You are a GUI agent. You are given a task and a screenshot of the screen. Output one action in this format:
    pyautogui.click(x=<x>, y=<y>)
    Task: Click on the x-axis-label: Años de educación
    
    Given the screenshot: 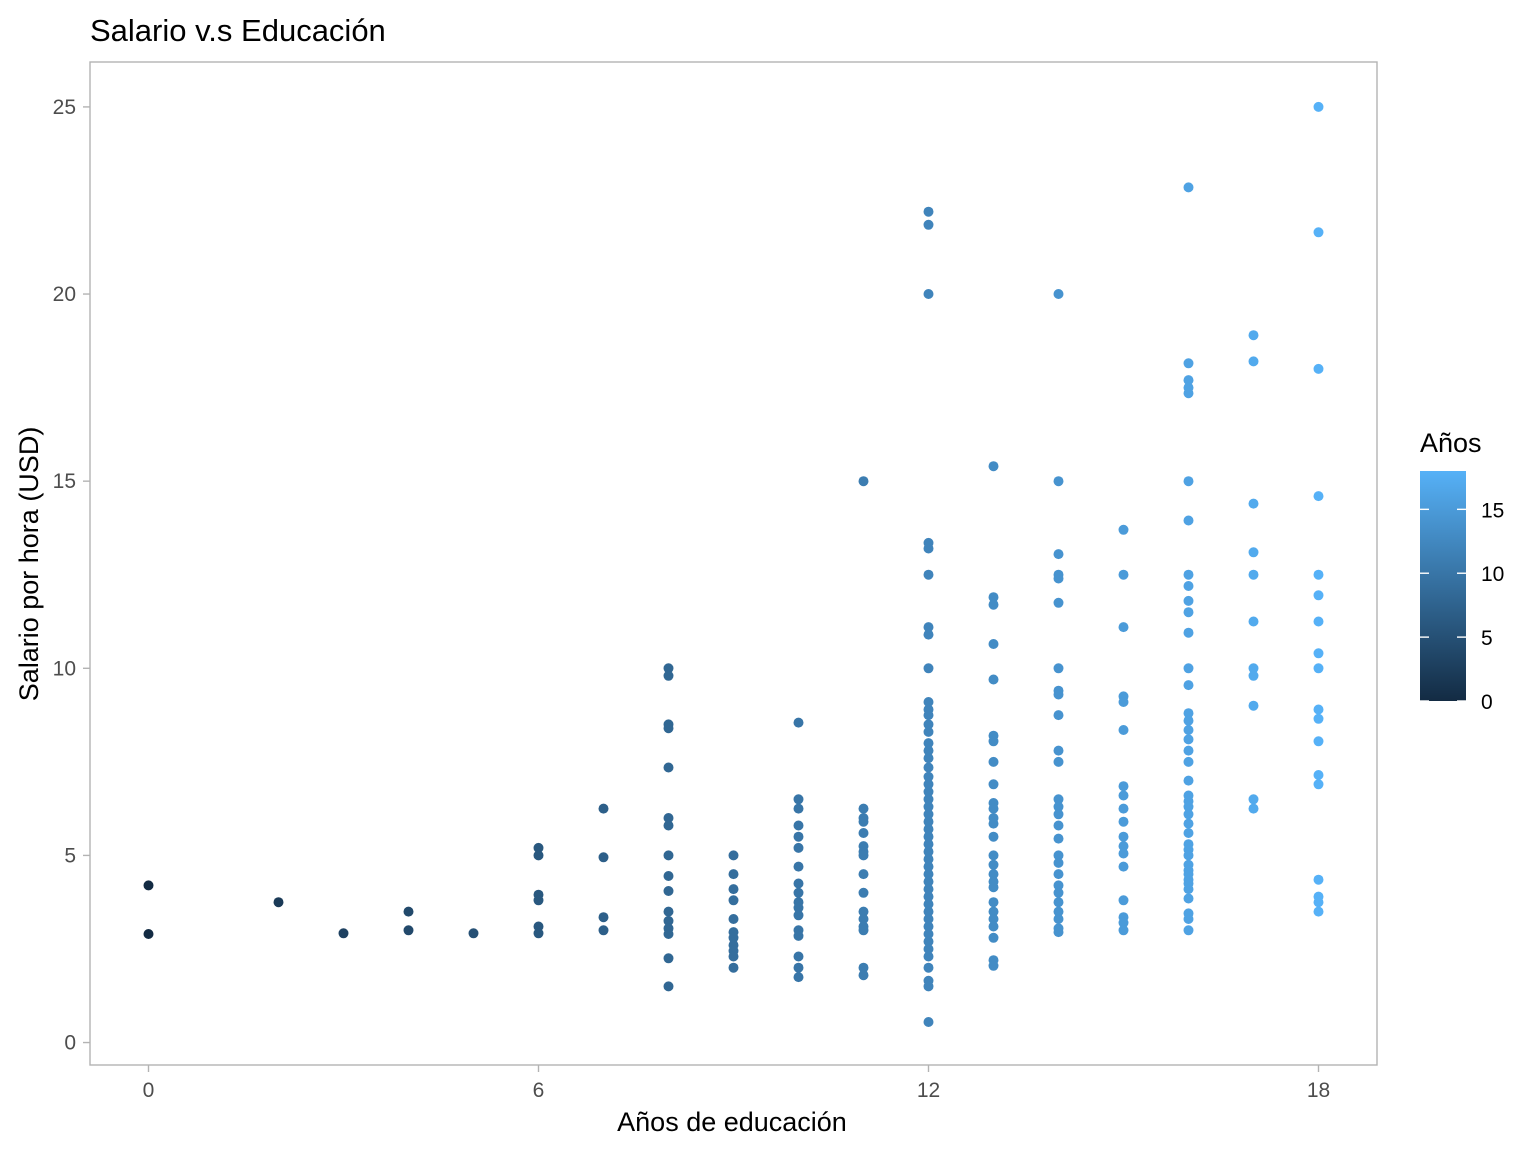 What is the action you would take?
    pyautogui.click(x=732, y=1122)
    